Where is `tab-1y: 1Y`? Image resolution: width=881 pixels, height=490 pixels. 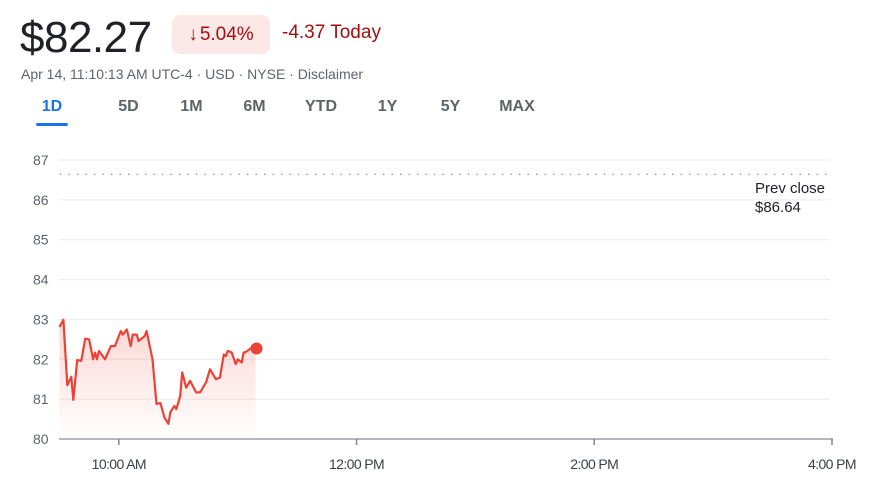
tab-1y: 1Y is located at coordinates (387, 106).